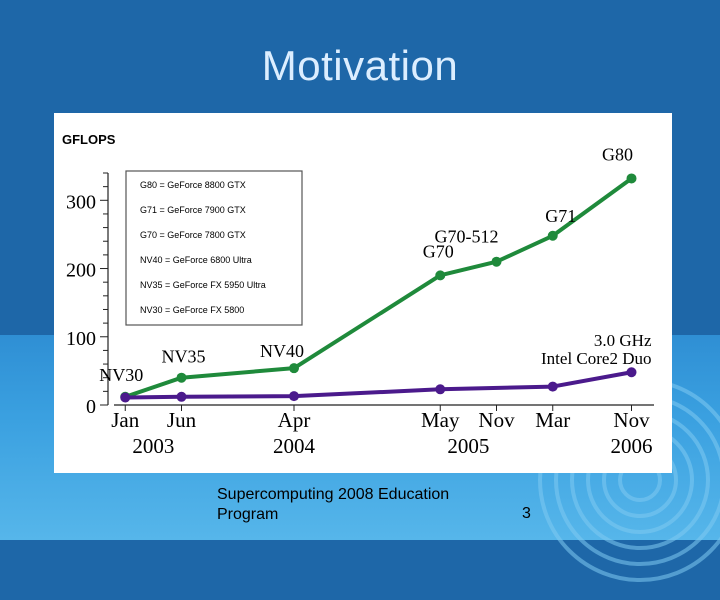  What do you see at coordinates (596, 358) in the screenshot?
I see `cpu-name-label: Intel Core2 Duo` at bounding box center [596, 358].